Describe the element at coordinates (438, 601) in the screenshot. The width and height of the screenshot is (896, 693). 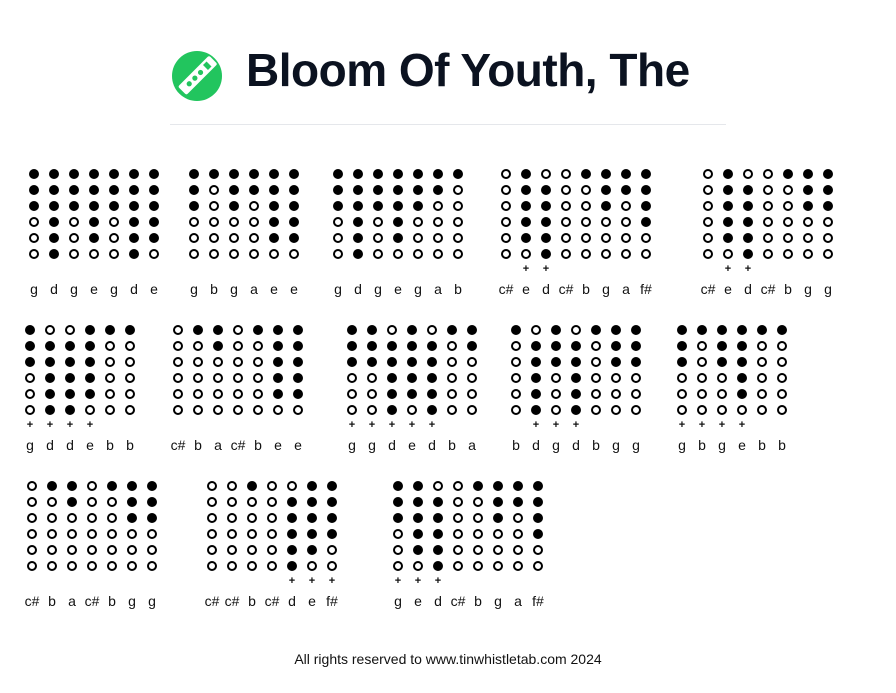
I see `note-label: d` at that location.